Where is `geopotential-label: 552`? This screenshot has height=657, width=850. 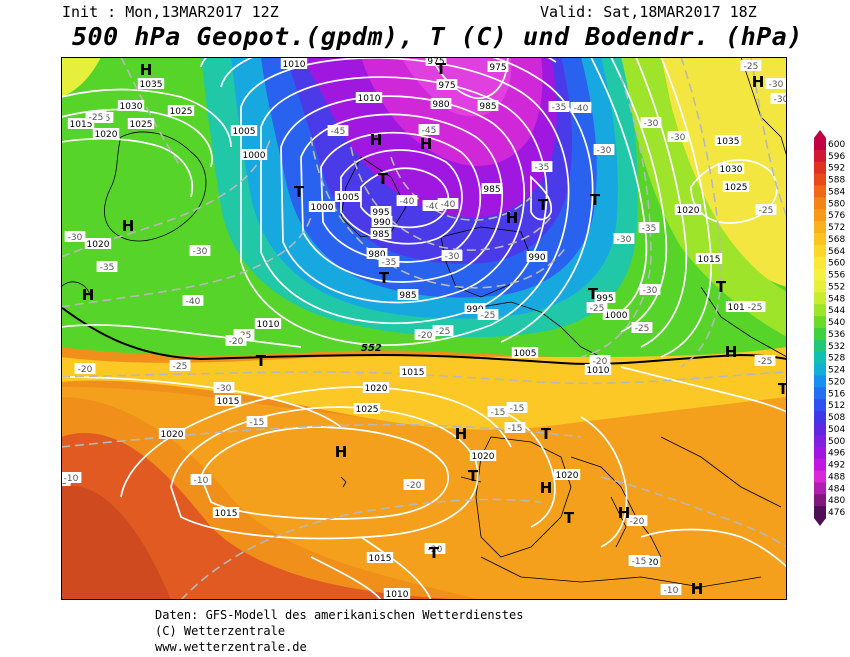 geopotential-label: 552 is located at coordinates (371, 348).